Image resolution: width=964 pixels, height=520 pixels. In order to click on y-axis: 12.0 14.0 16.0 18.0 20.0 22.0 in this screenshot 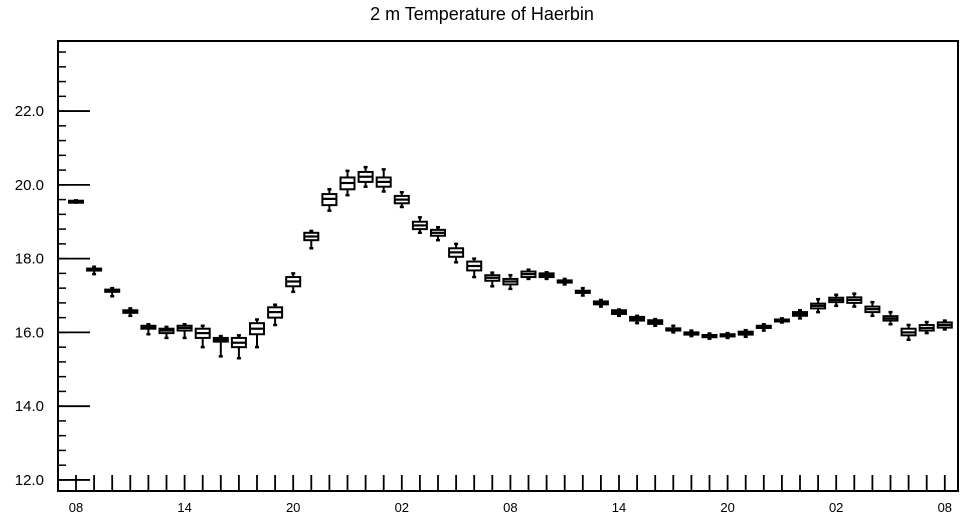, I will do `click(52, 270)`.